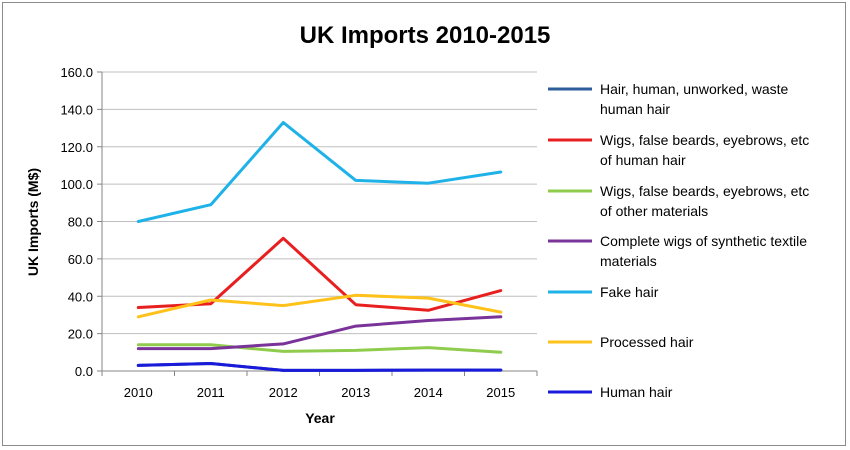  I want to click on legend-entry: Processed hair, so click(621, 342).